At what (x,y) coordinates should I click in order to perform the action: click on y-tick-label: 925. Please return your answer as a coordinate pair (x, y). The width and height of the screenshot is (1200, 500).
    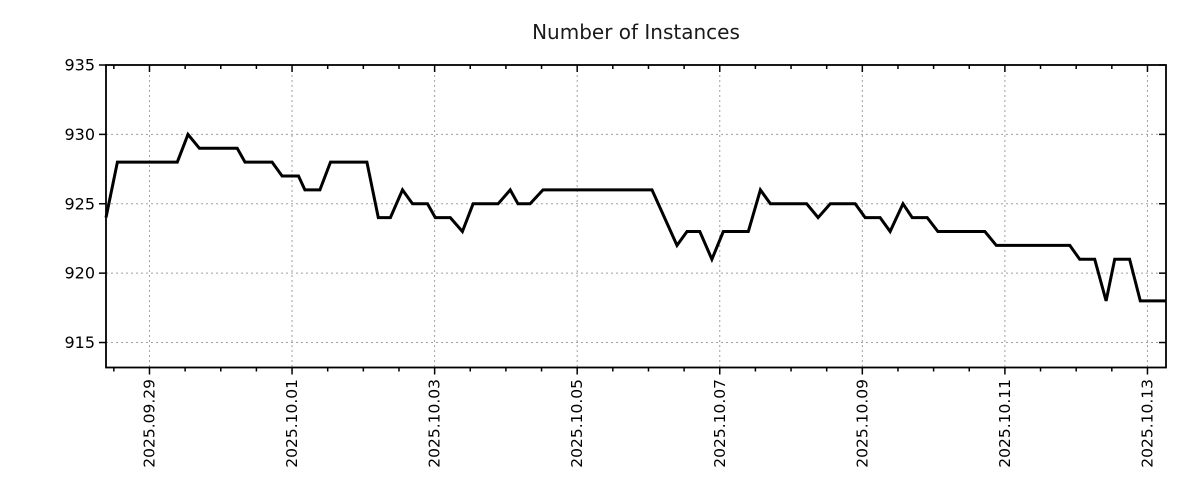
    Looking at the image, I should click on (79, 203).